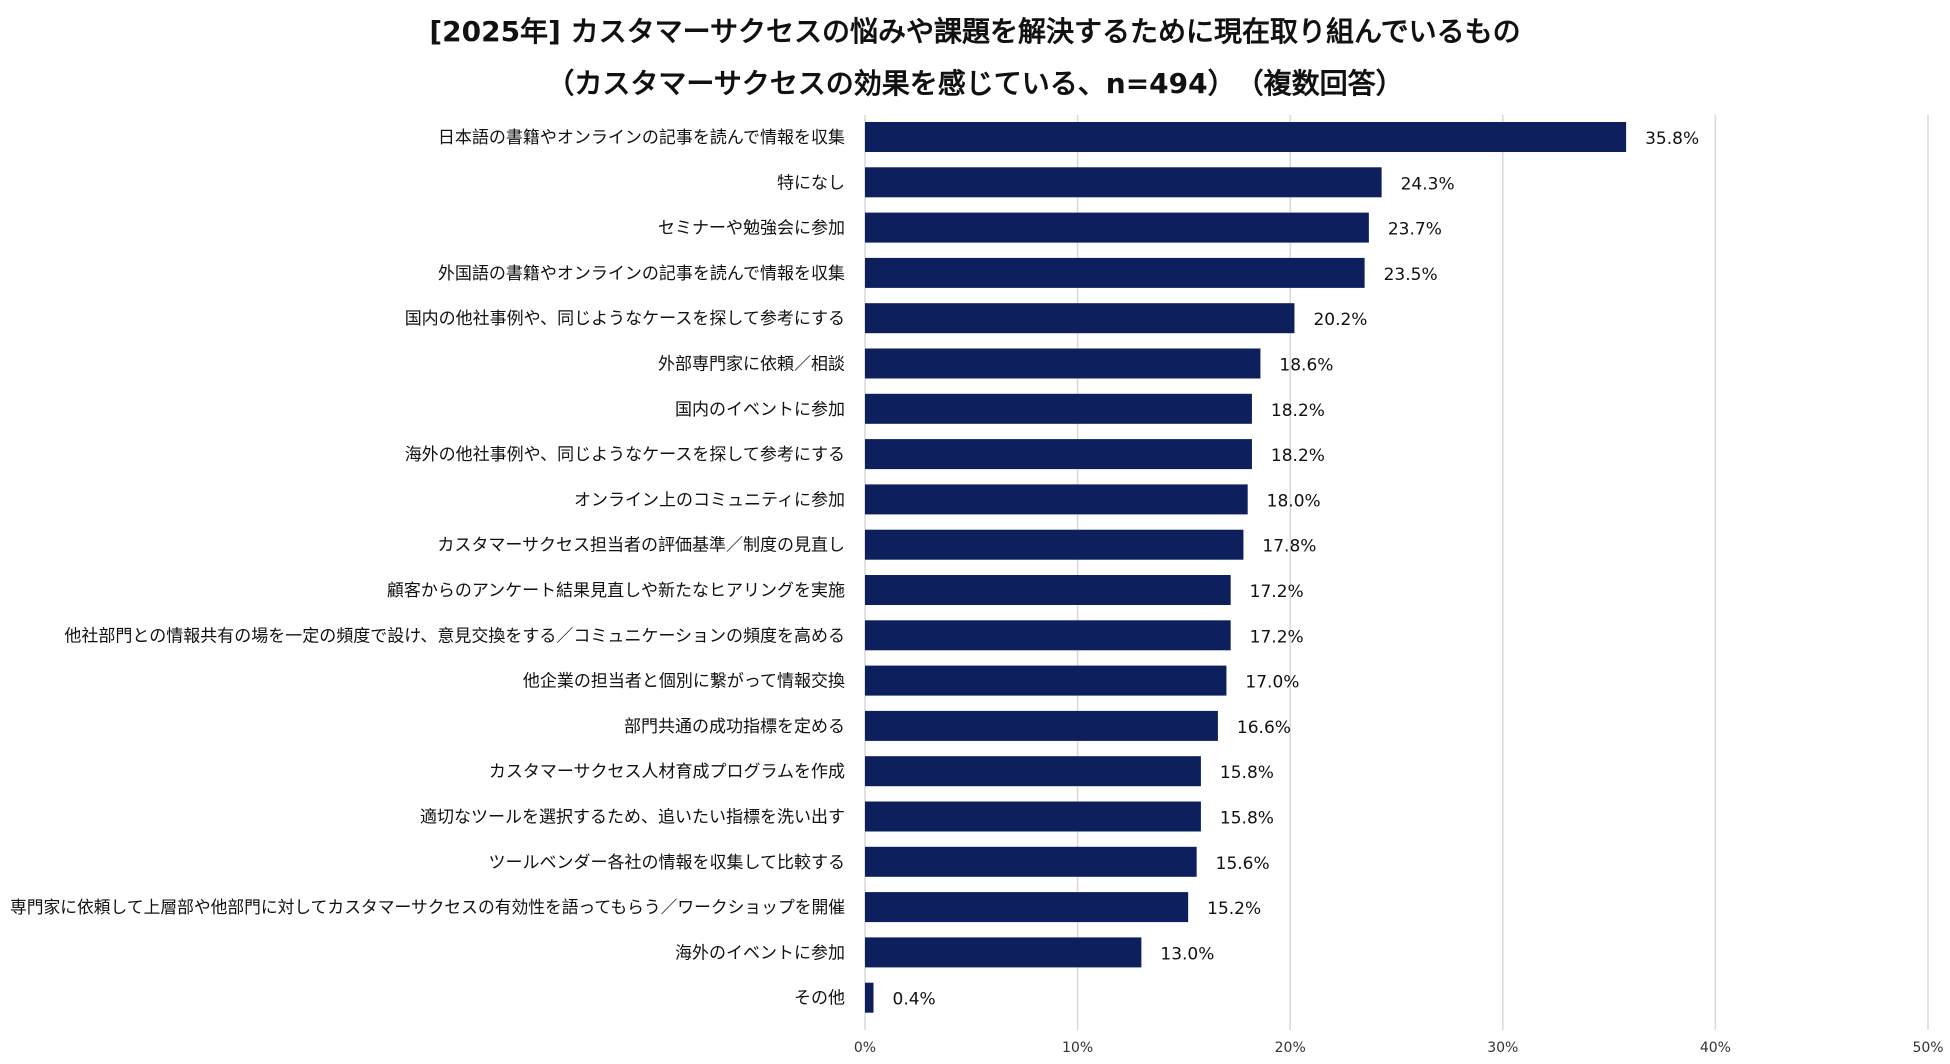 The image size is (1950, 1064). I want to click on x-tick-label: 30%, so click(1502, 1048).